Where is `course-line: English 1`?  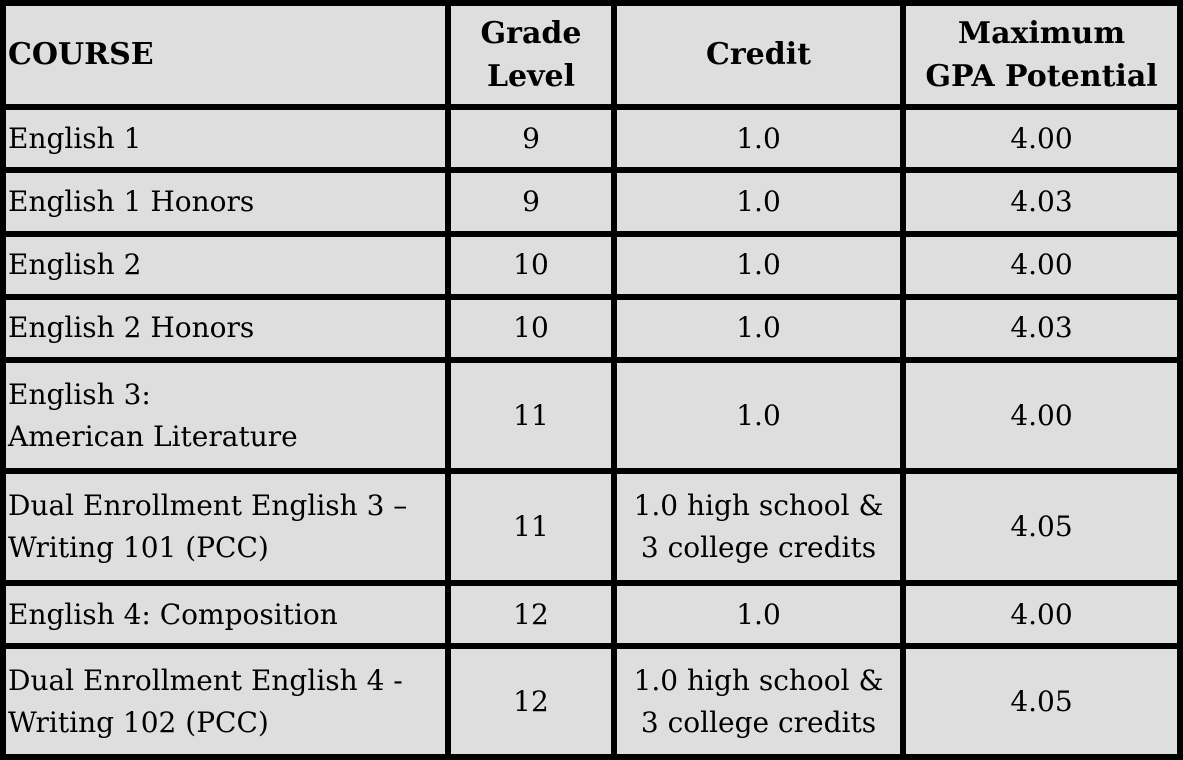
course-line: English 1 is located at coordinates (75, 138).